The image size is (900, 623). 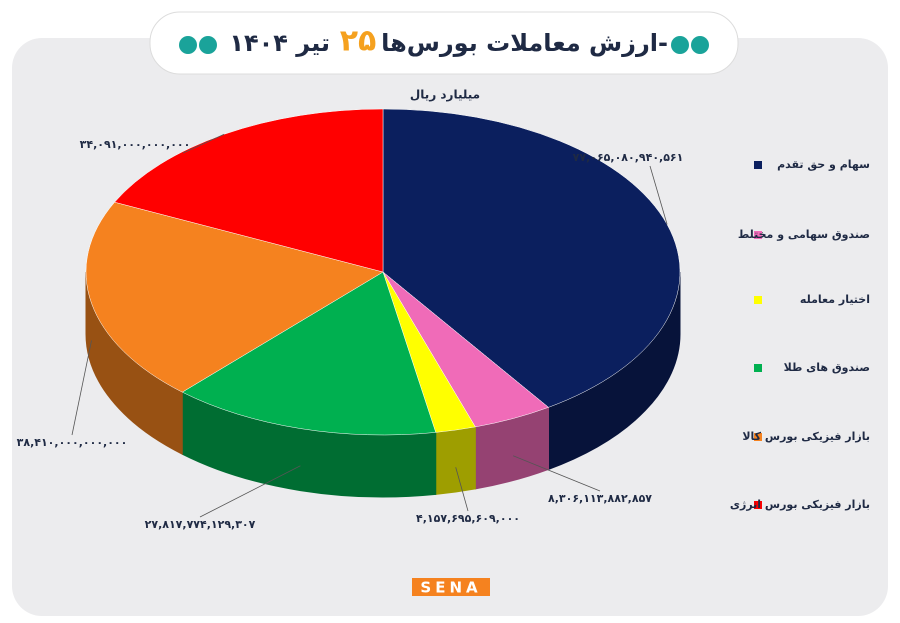 What do you see at coordinates (628, 157) in the screenshot?
I see `value-label: ۷۷,۰۶۵,۰۸۰,۹۴۰,۵۶۱` at bounding box center [628, 157].